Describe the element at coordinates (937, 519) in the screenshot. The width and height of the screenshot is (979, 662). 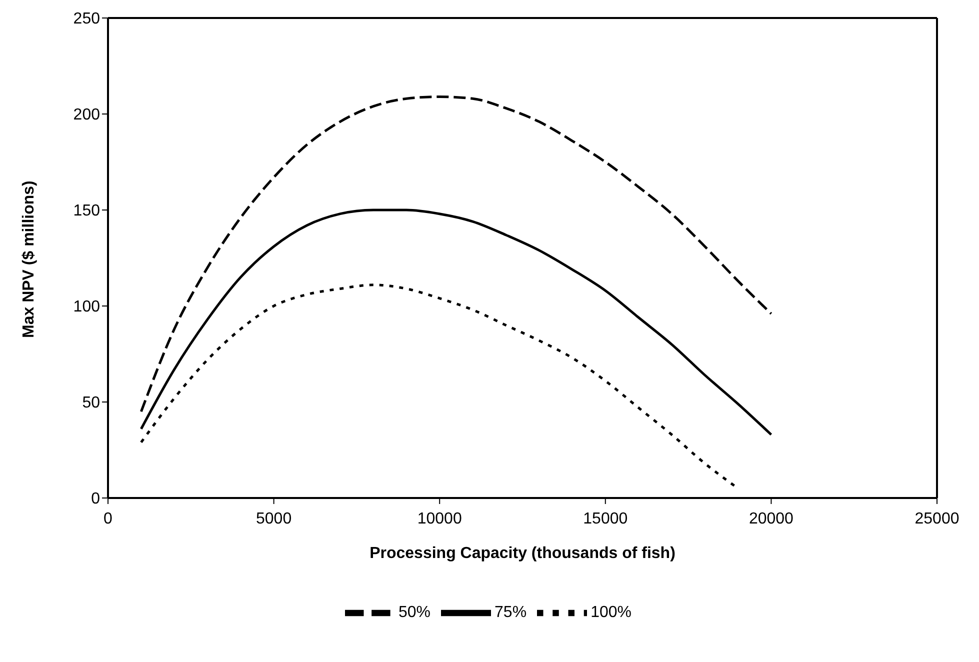
I see `x-tick-label: 25000` at that location.